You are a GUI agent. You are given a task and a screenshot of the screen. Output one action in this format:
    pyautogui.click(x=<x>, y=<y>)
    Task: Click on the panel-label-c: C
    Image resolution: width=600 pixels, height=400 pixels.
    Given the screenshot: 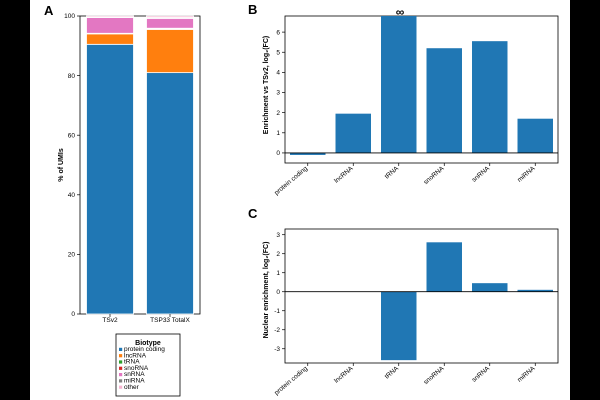 What is the action you would take?
    pyautogui.click(x=253, y=213)
    